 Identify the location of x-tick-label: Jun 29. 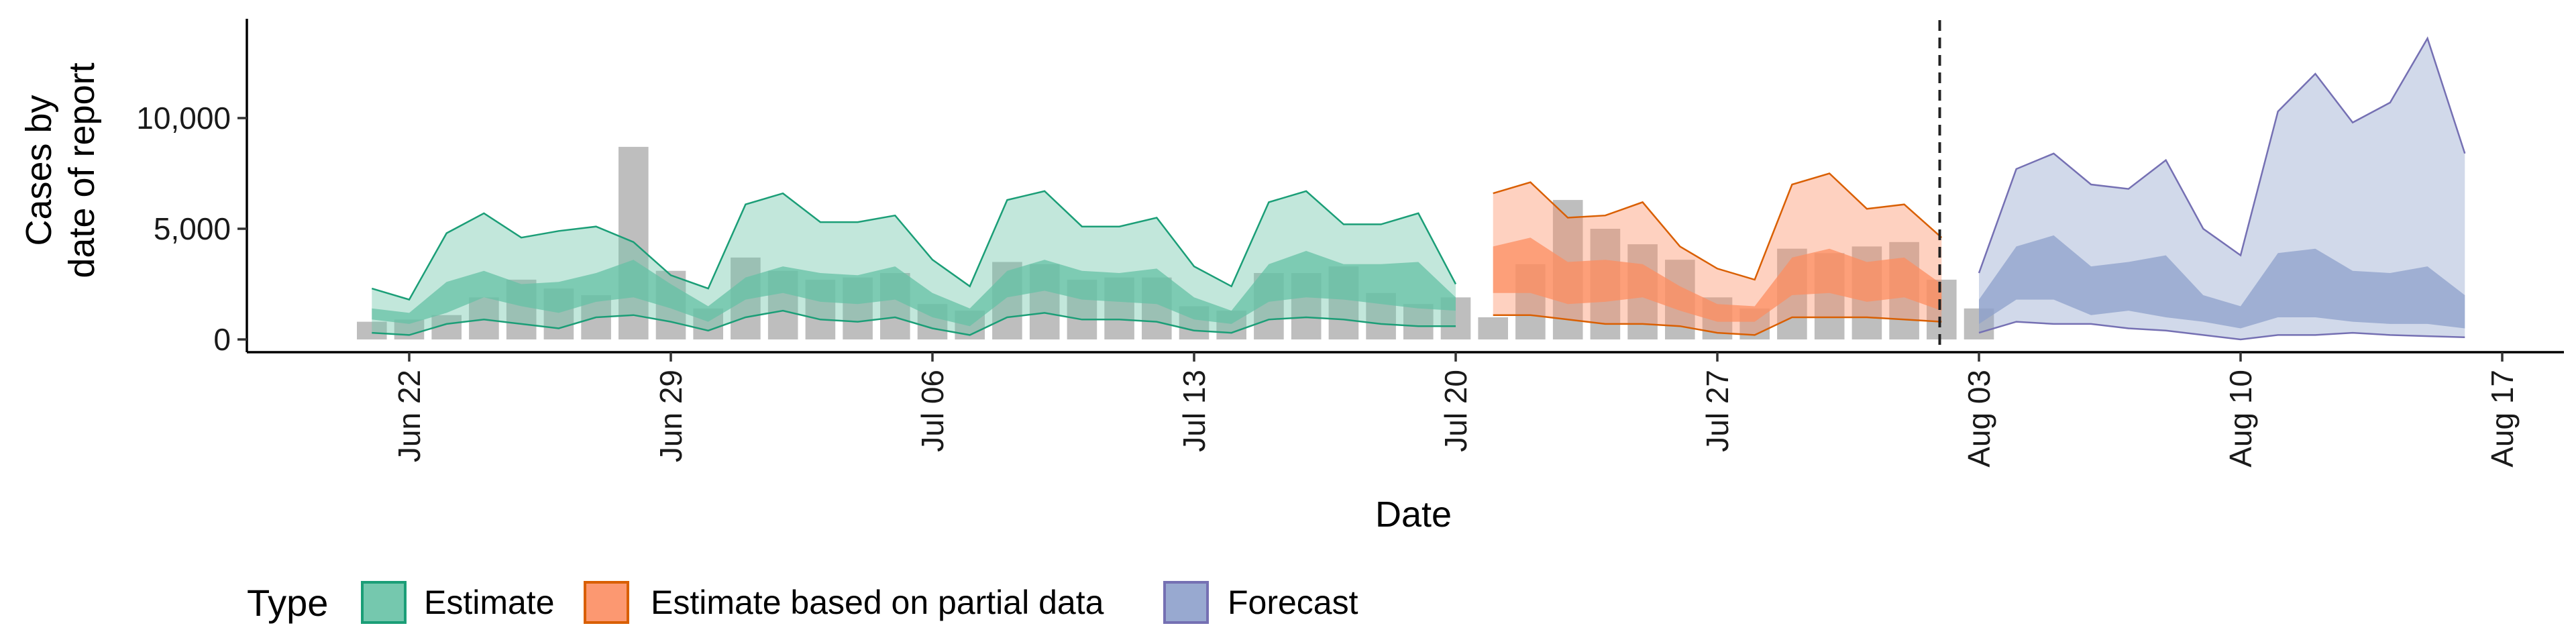
(670, 416).